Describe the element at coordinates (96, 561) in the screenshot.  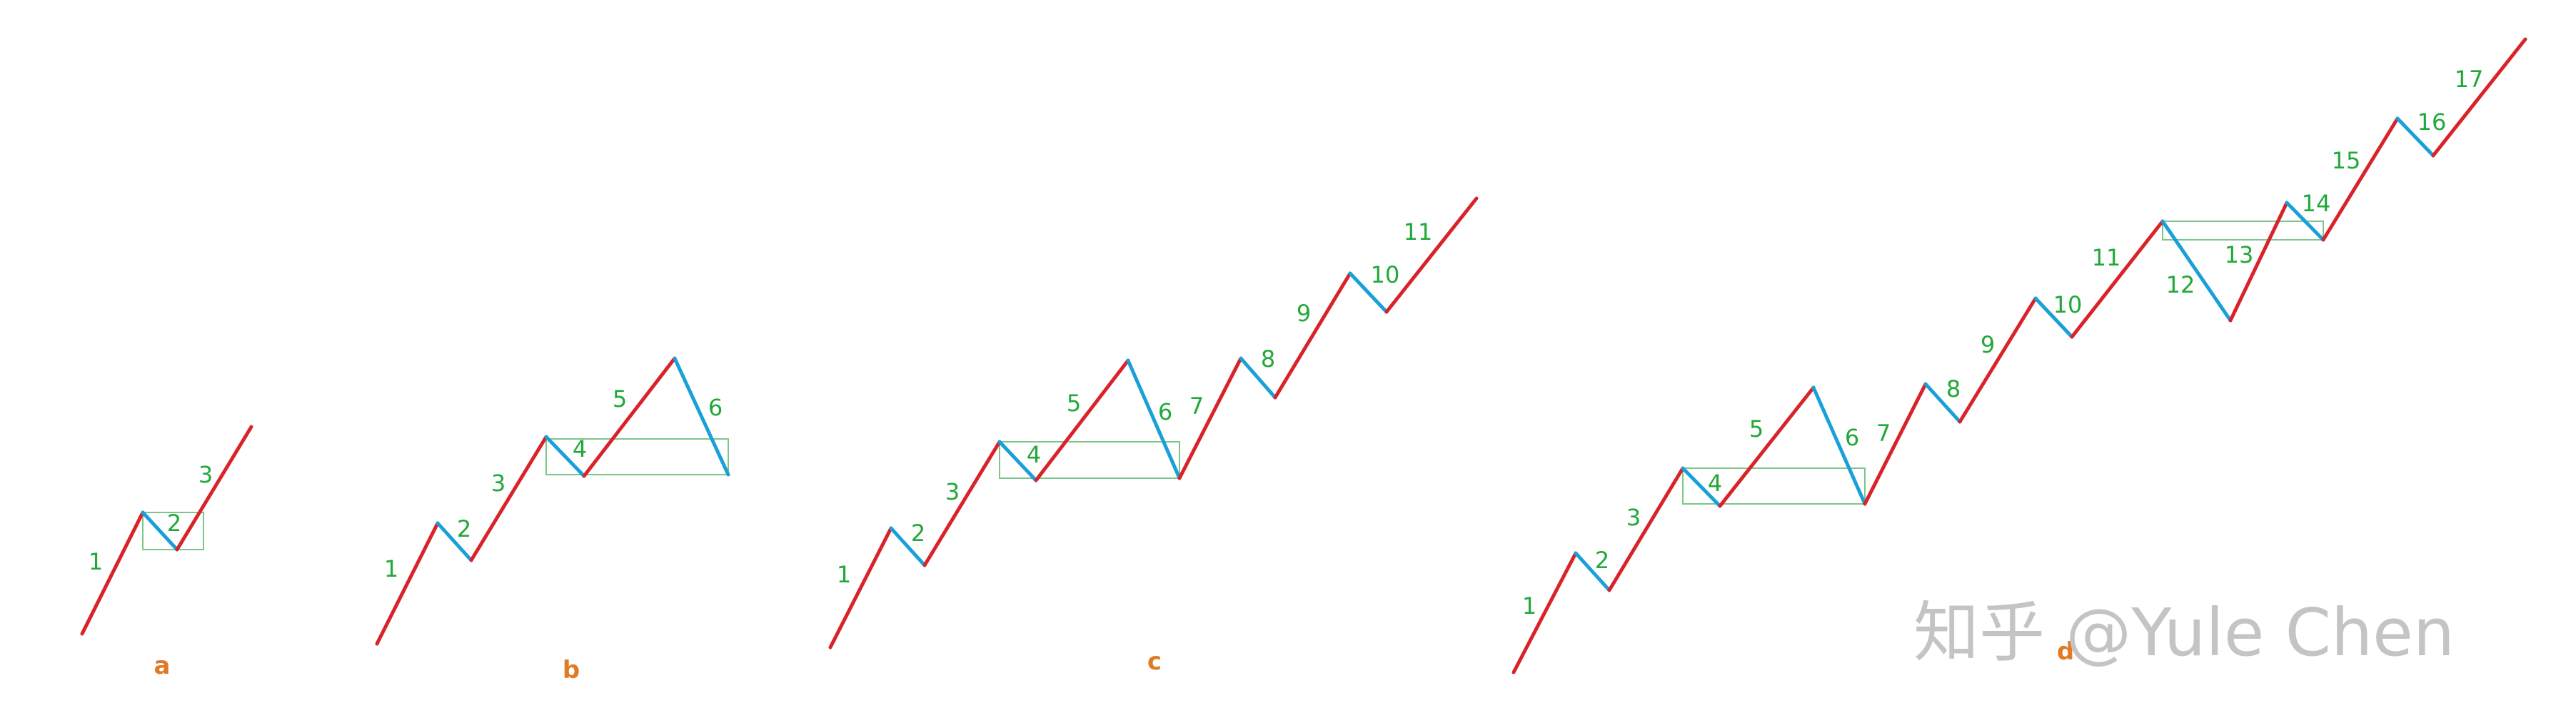
I see `stroke-label-a-1: 1` at that location.